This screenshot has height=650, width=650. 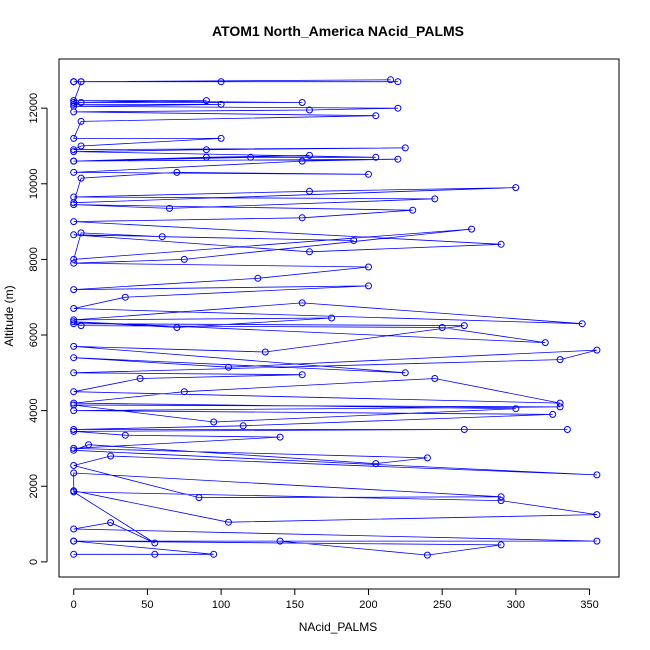 What do you see at coordinates (74, 605) in the screenshot?
I see `x-tick-label: 0` at bounding box center [74, 605].